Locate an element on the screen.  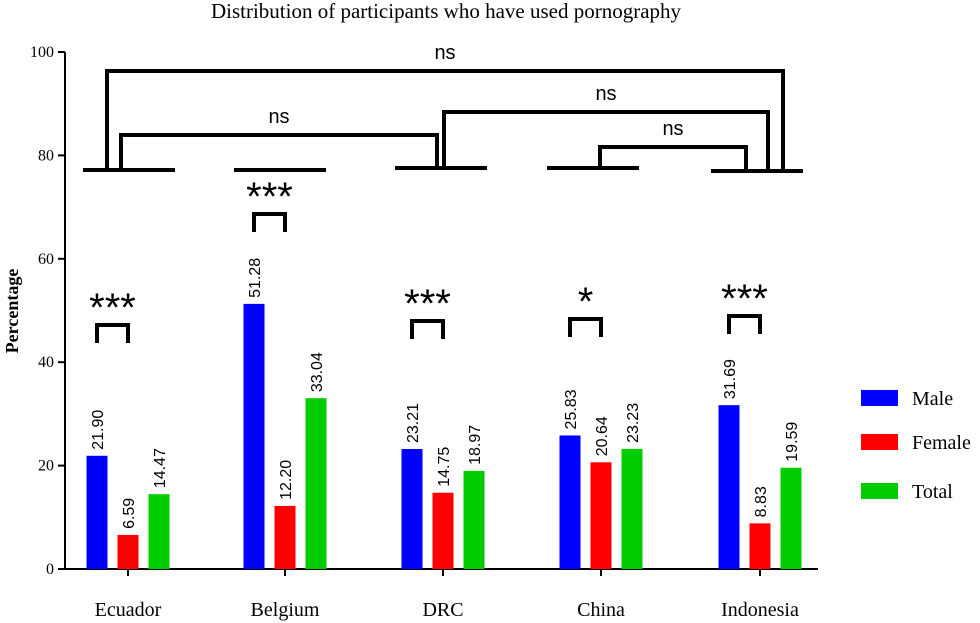
data-label: 12.20 is located at coordinates (286, 480).